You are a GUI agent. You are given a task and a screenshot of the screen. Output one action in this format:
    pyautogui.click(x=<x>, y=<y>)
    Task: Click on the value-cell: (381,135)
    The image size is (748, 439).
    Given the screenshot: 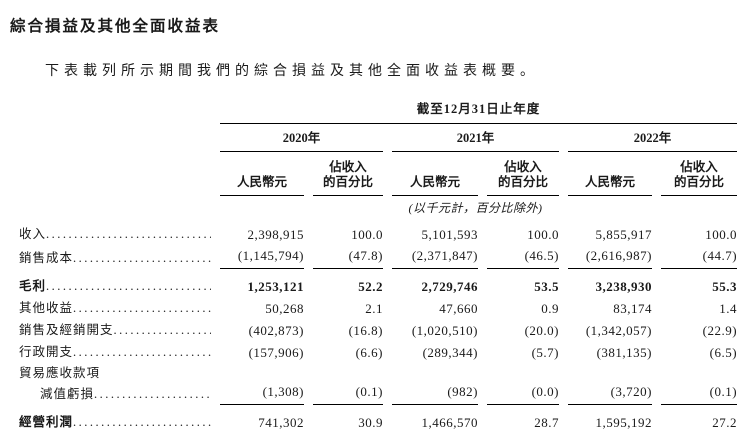 What is the action you would take?
    pyautogui.click(x=624, y=352)
    